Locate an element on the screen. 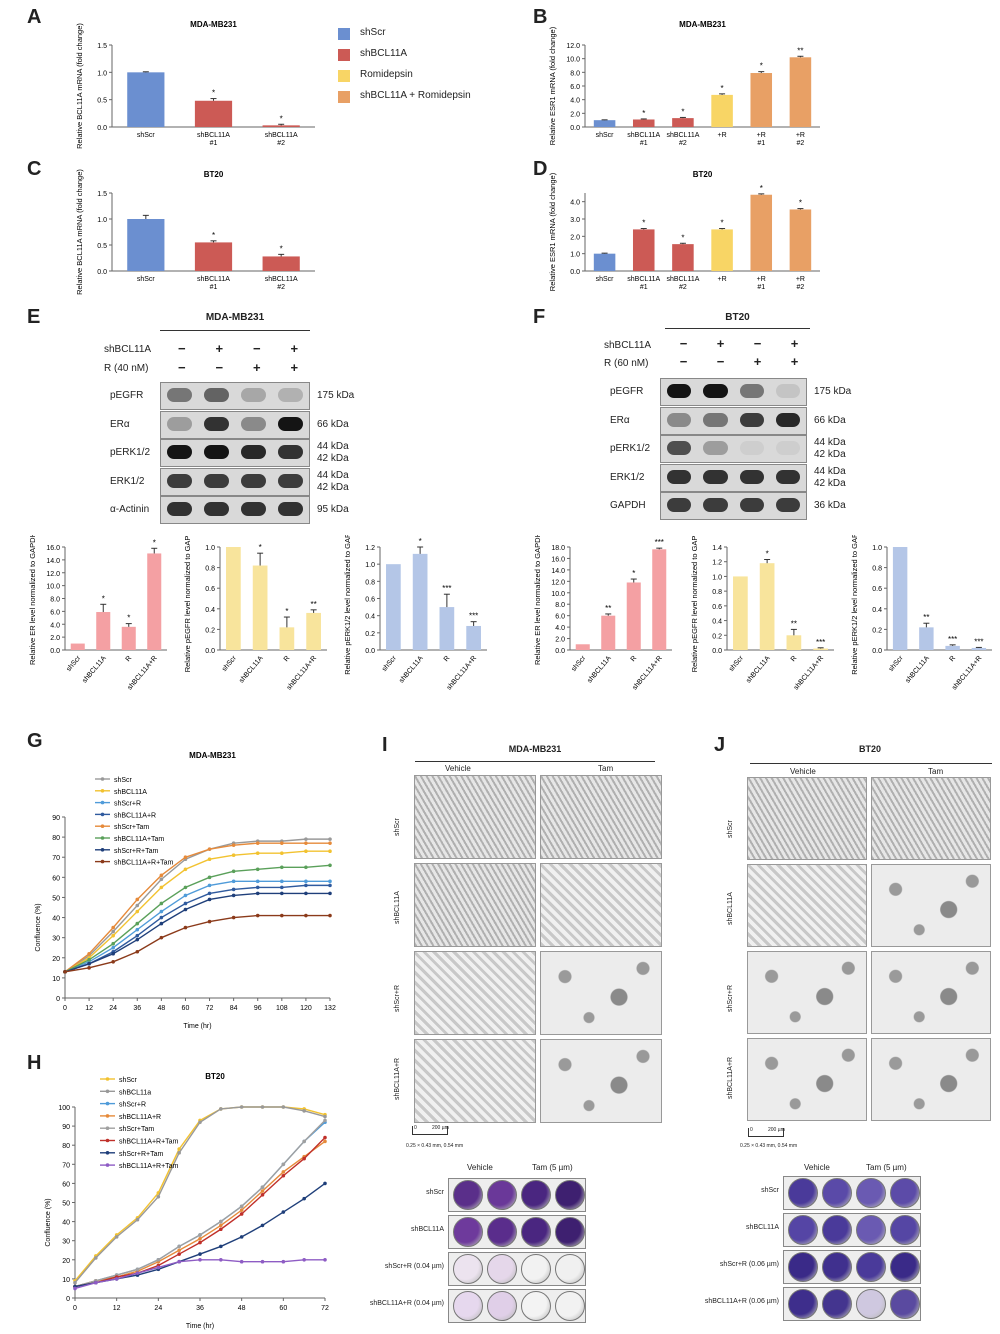  category-label: +R #2 is located at coordinates (800, 139).